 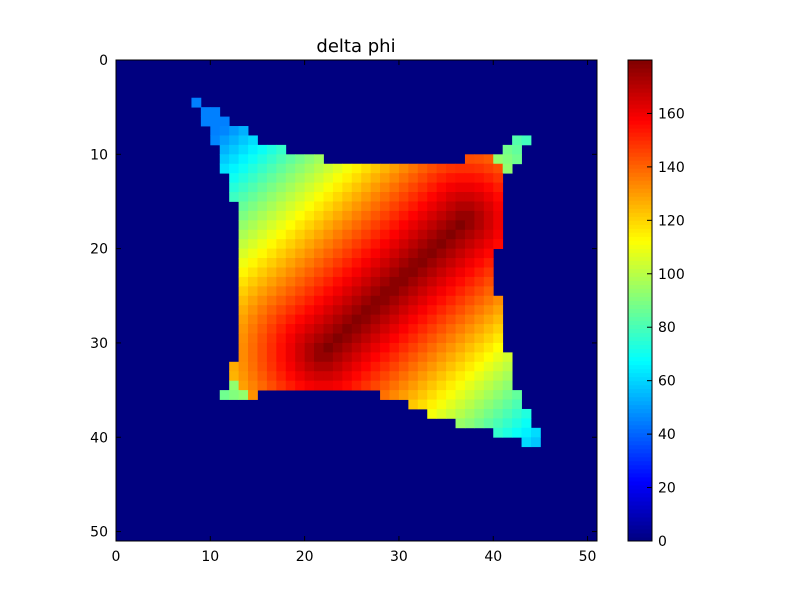 What do you see at coordinates (103, 61) in the screenshot?
I see `y-tick-label: 0` at bounding box center [103, 61].